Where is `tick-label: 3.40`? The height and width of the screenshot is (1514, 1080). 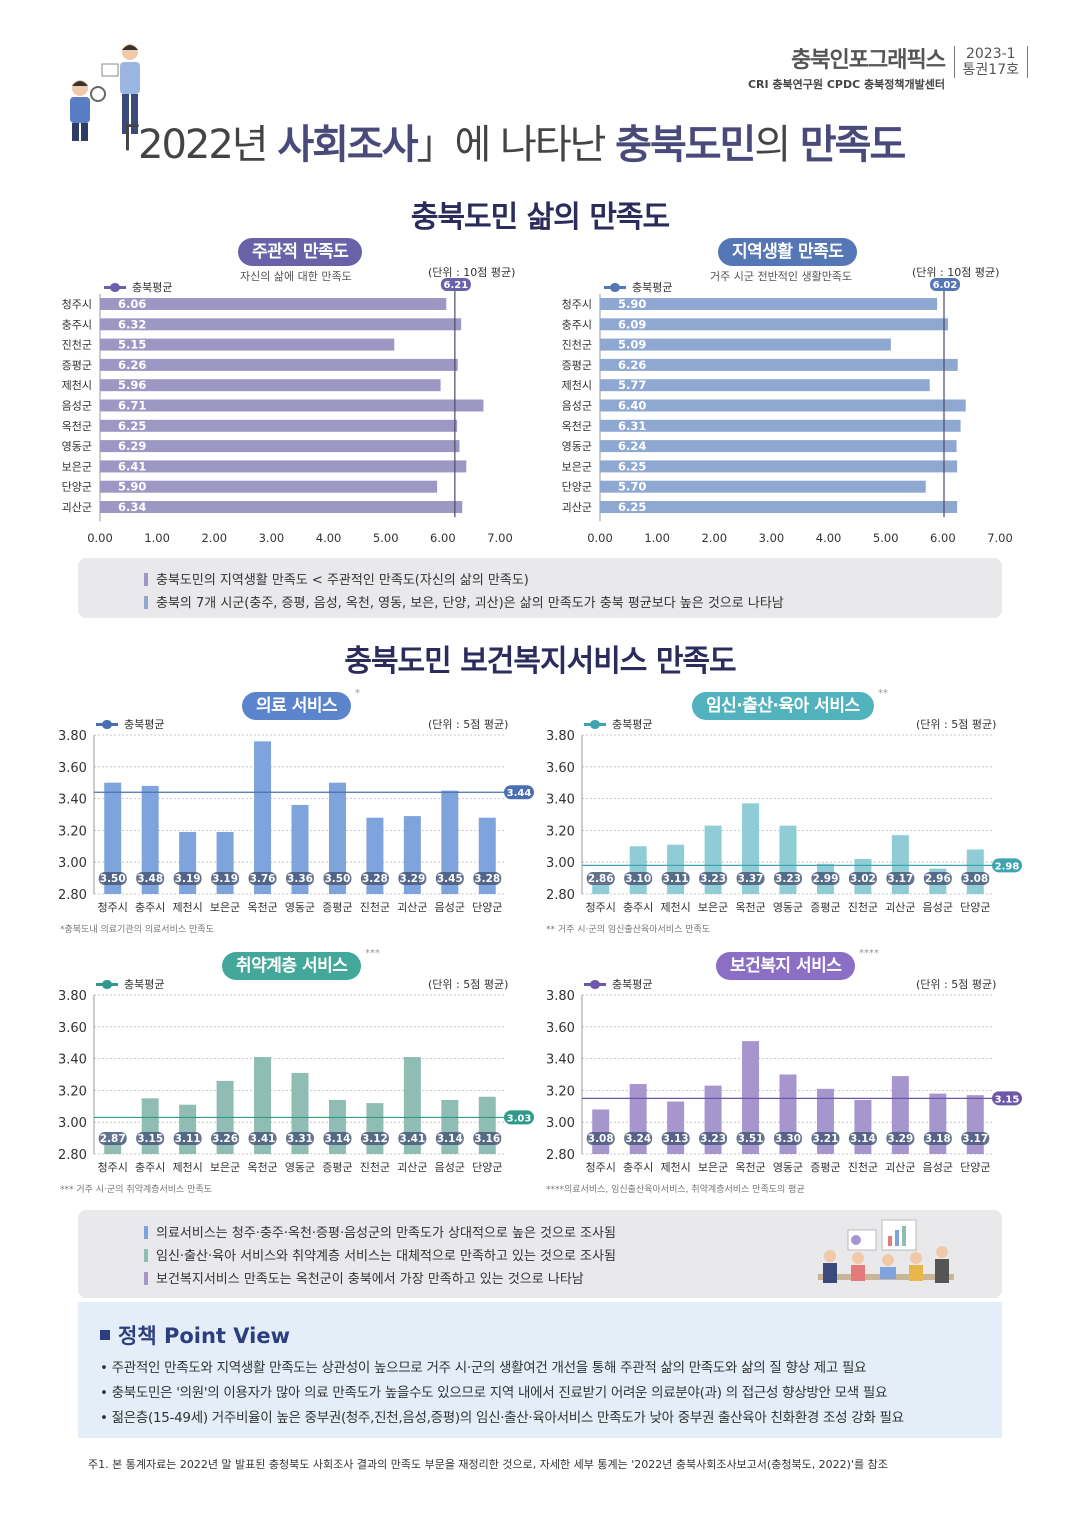 tick-label: 3.40 is located at coordinates (560, 800).